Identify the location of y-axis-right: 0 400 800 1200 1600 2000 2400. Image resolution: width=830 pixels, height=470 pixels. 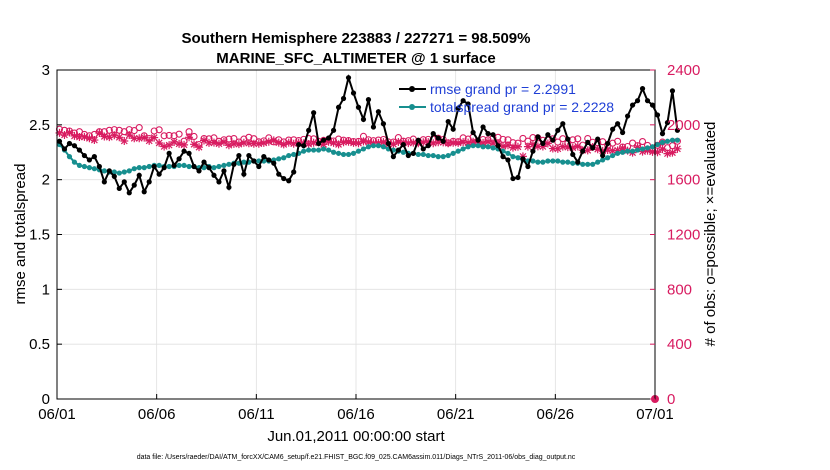
(675, 235).